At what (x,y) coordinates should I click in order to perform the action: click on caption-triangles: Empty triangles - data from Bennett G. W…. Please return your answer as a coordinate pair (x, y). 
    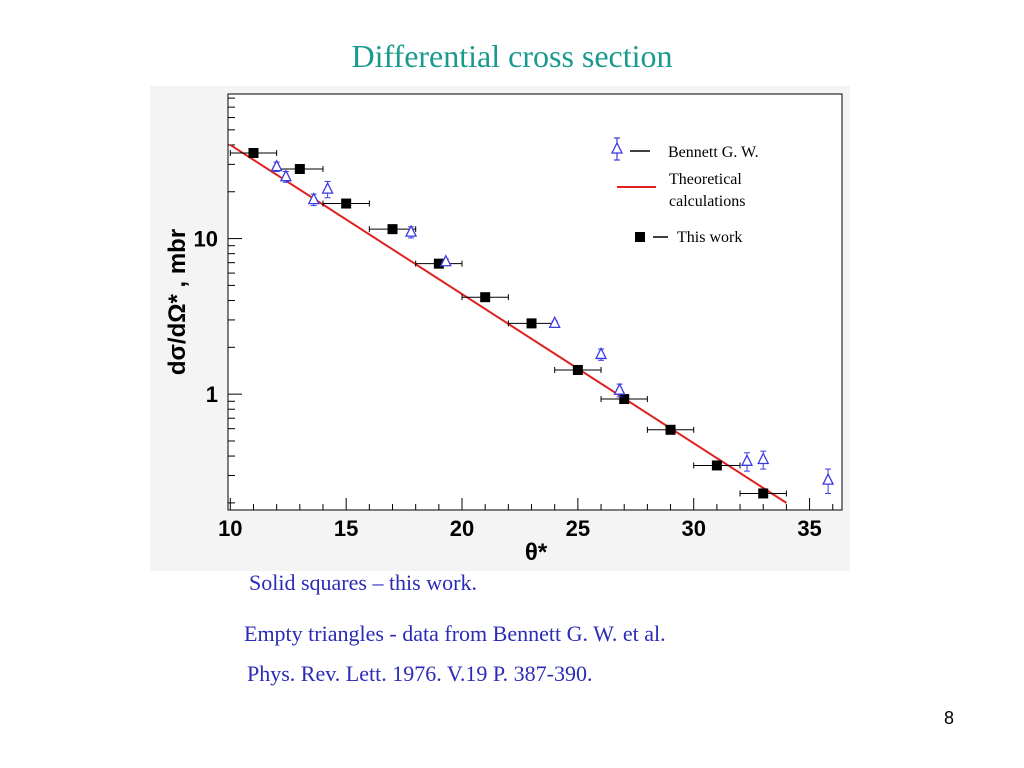
    Looking at the image, I should click on (455, 633).